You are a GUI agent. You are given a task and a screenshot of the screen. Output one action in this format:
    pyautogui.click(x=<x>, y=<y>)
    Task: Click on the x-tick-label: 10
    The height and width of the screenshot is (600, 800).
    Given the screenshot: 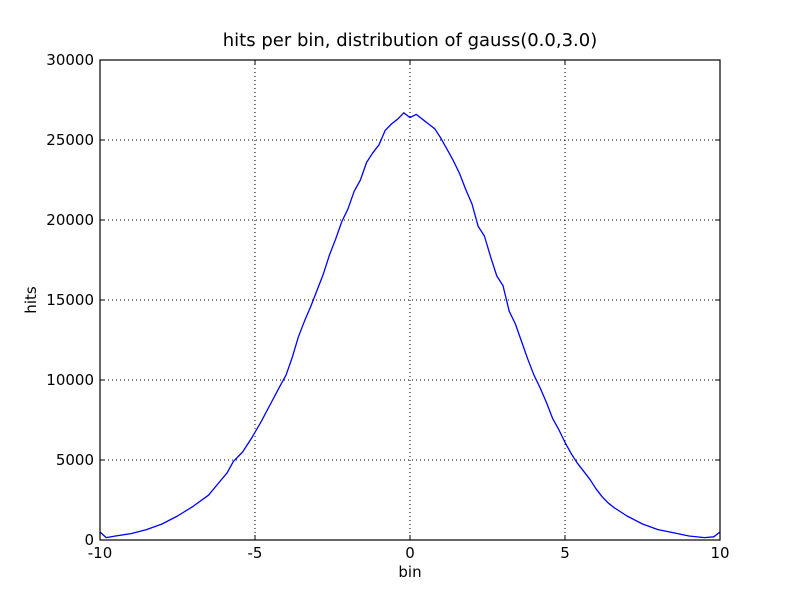 What is the action you would take?
    pyautogui.click(x=719, y=553)
    